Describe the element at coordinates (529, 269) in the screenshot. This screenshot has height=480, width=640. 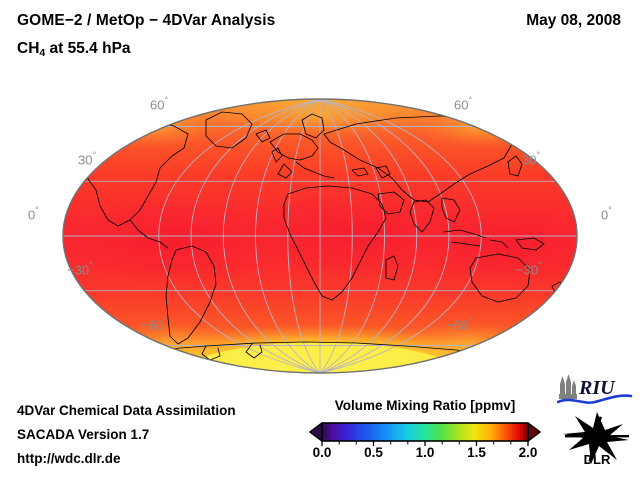
I see `lat-label-right-m30: −30°` at that location.